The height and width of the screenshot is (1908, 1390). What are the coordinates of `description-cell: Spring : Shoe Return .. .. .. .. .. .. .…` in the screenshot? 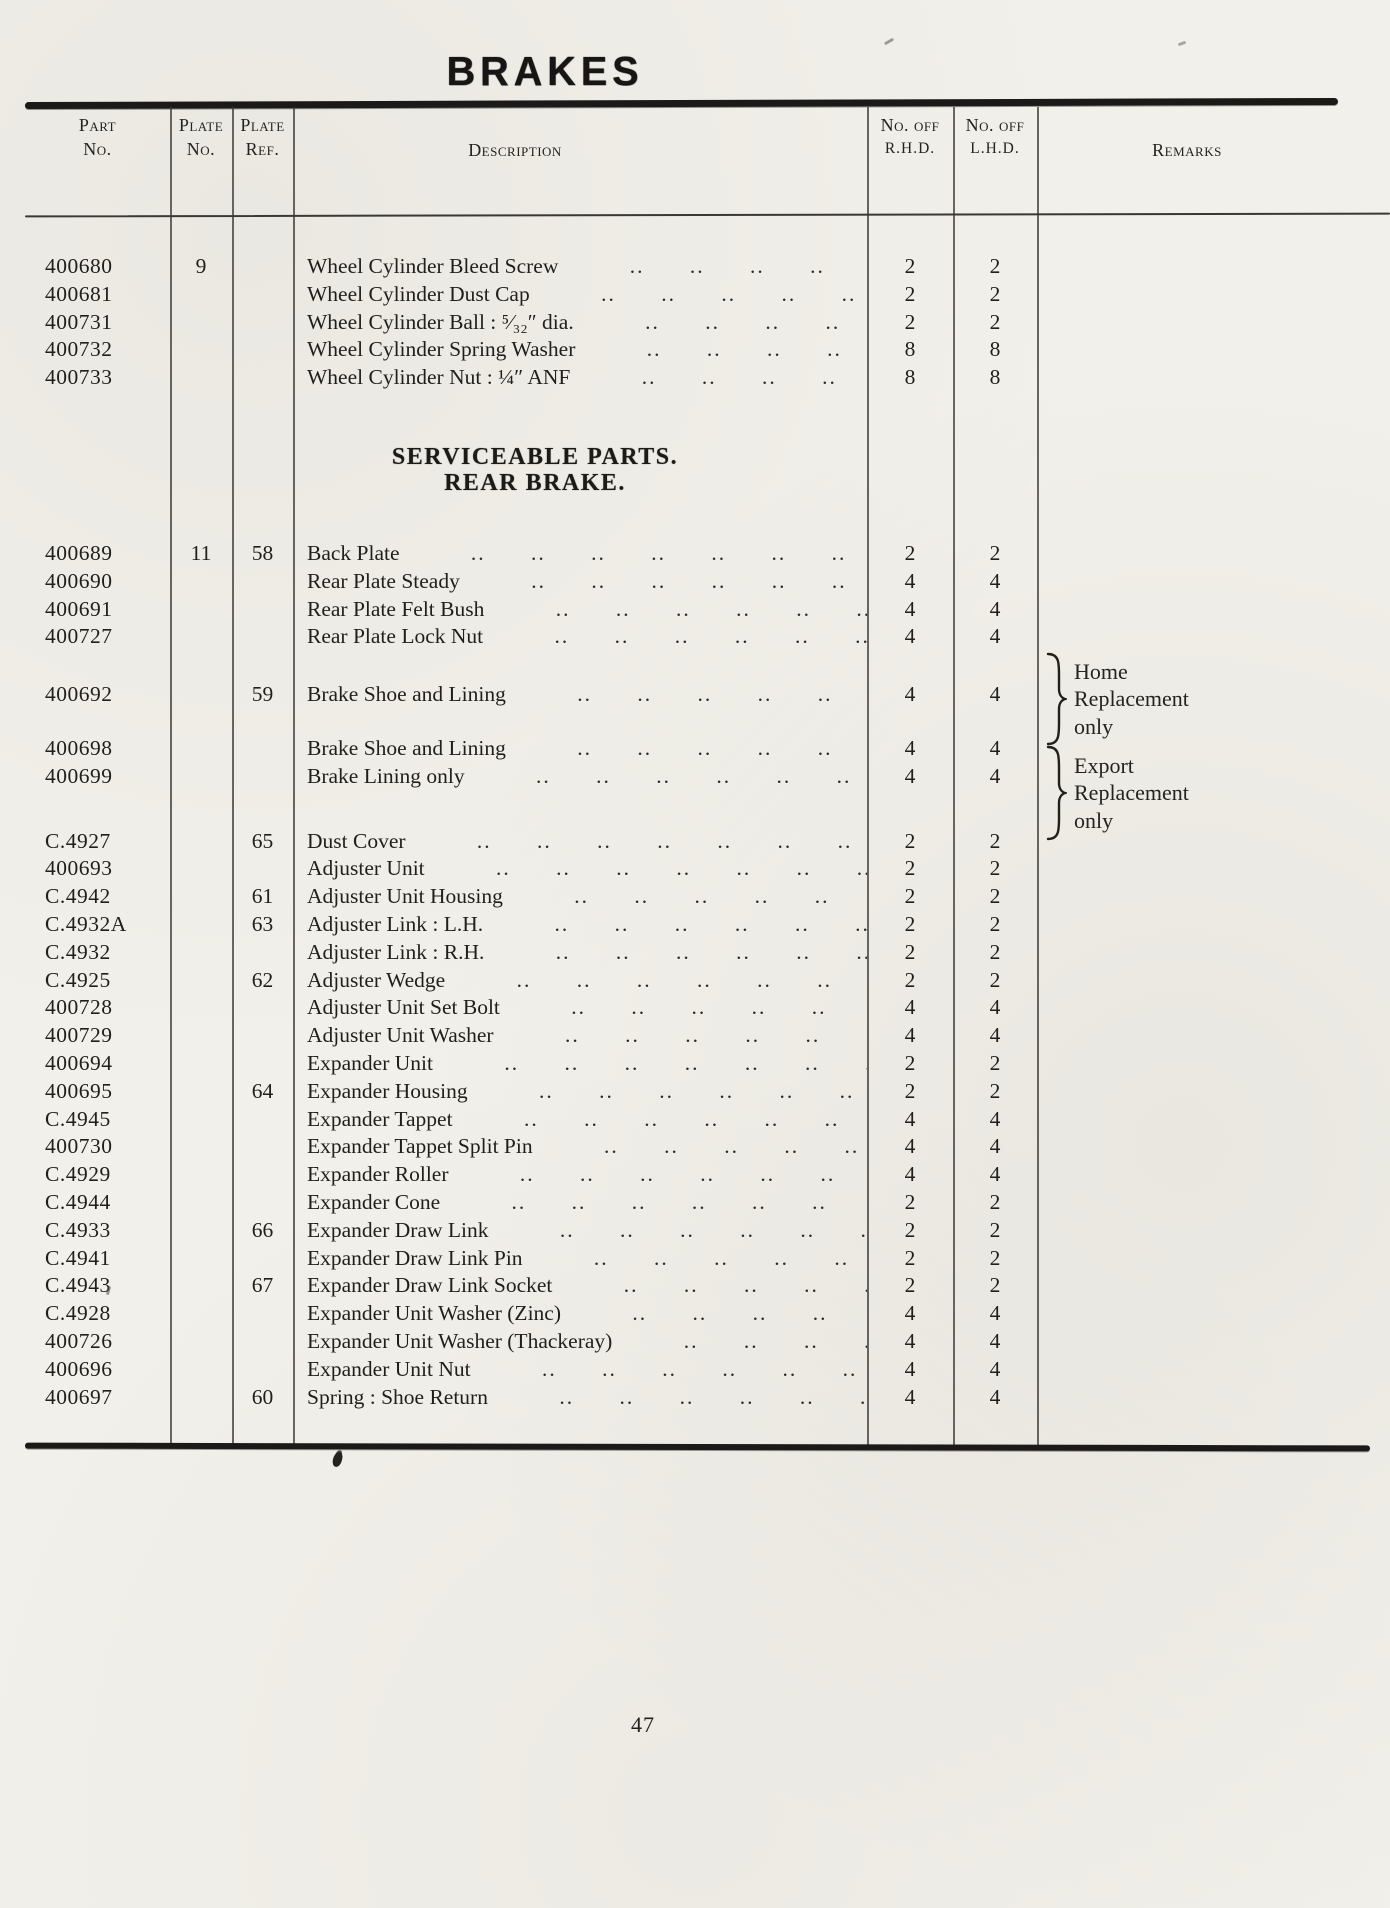 It's located at (580, 1398).